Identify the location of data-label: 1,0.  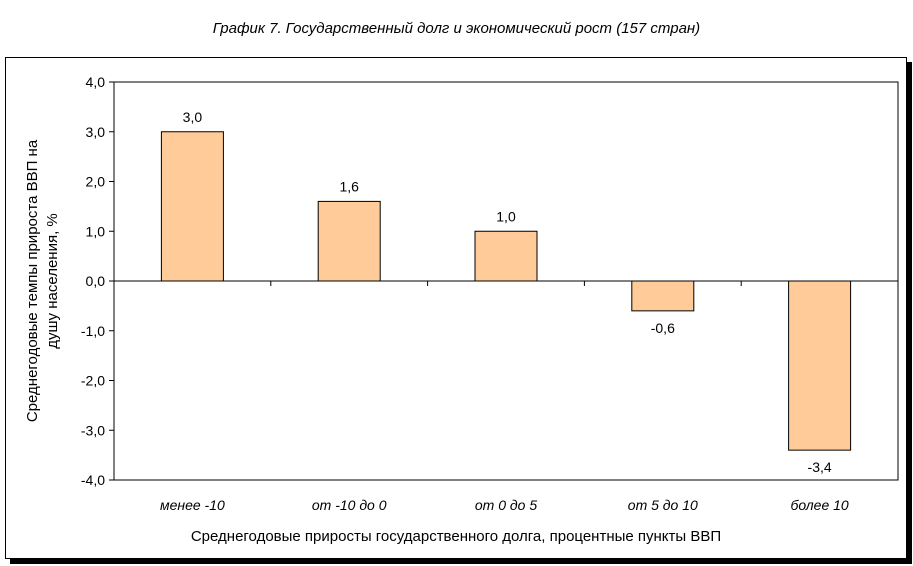
(506, 216).